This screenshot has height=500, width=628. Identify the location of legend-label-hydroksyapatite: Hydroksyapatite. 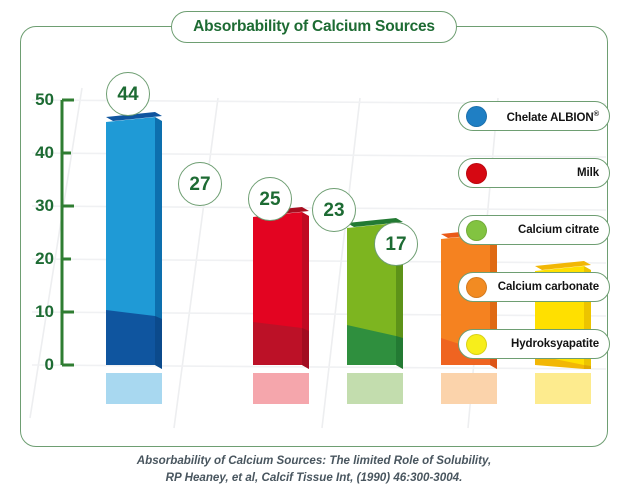
(548, 344).